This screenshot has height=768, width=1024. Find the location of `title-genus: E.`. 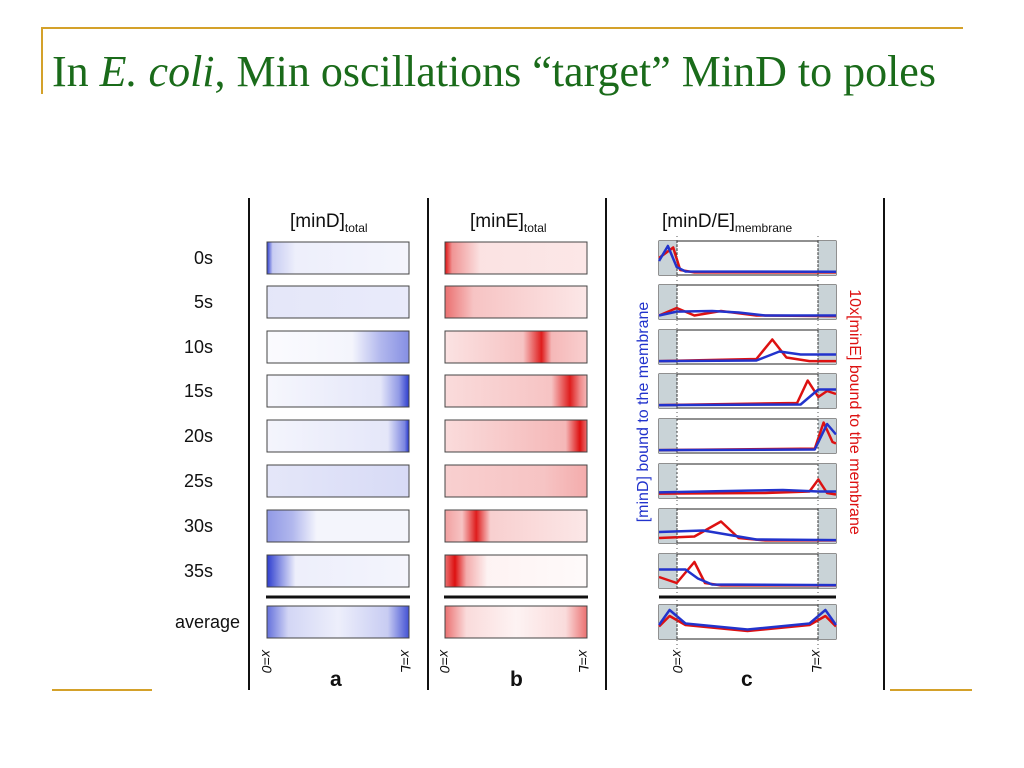

title-genus: E. is located at coordinates (118, 71).